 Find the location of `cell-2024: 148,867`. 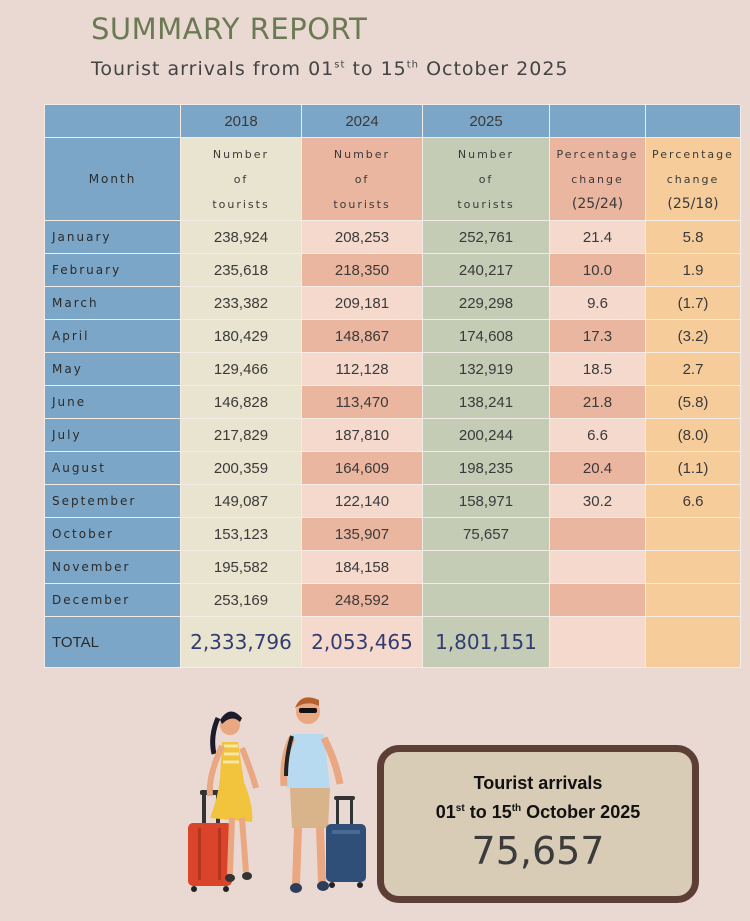

cell-2024: 148,867 is located at coordinates (362, 336).